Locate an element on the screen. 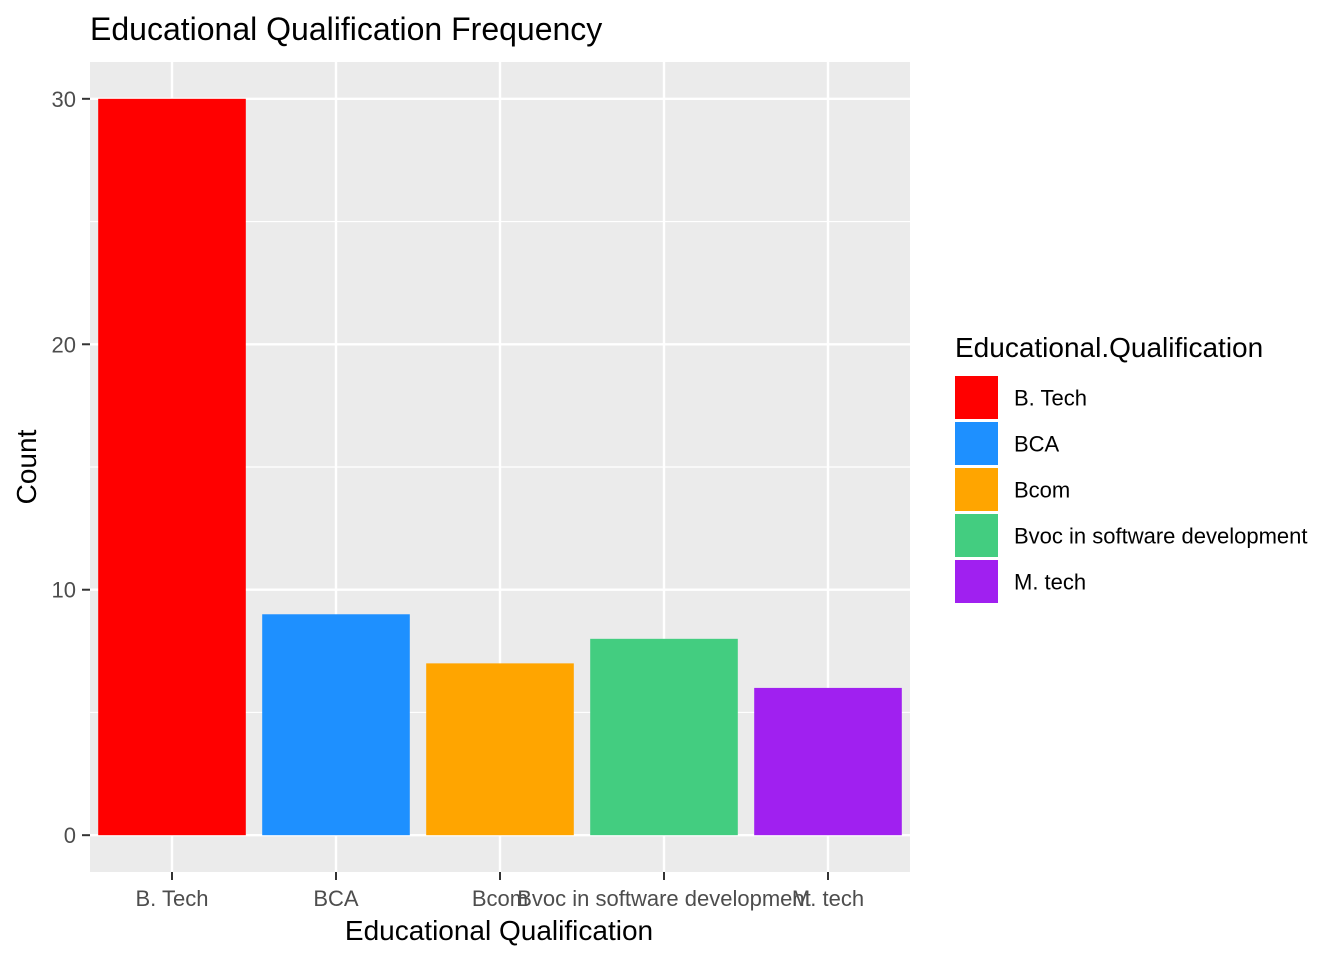  y-tick-label: 0 is located at coordinates (70, 835).